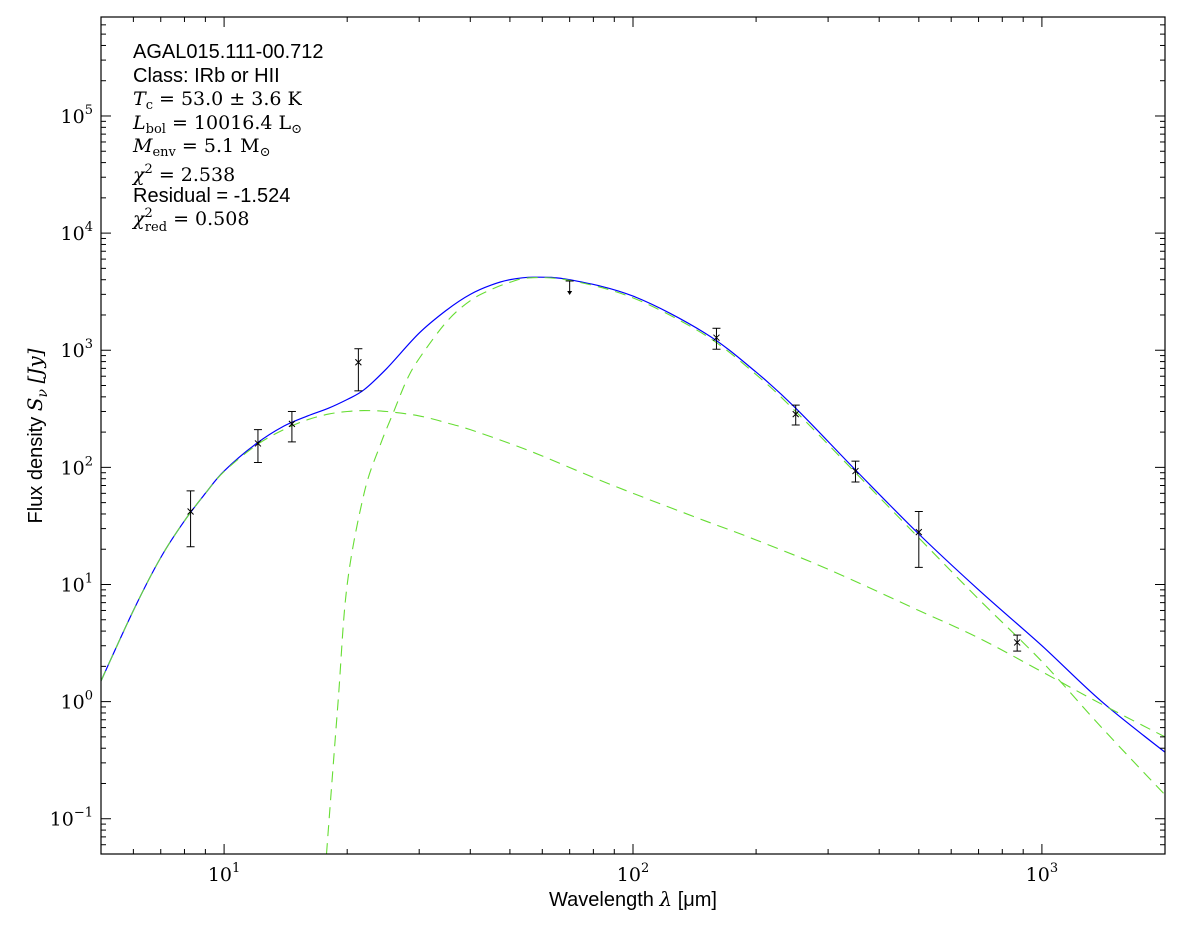 Image resolution: width=1200 pixels, height=933 pixels. I want to click on annotation-luminosity: Lbol = 10016.4 L⊙, so click(217, 124).